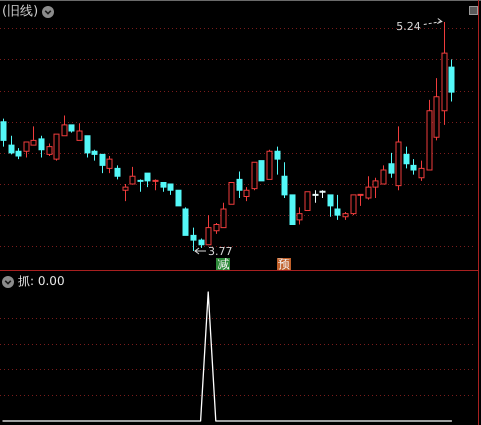 This screenshot has height=425, width=481. Describe the element at coordinates (20, 11) in the screenshot. I see `chart-title: (旧线)` at that location.